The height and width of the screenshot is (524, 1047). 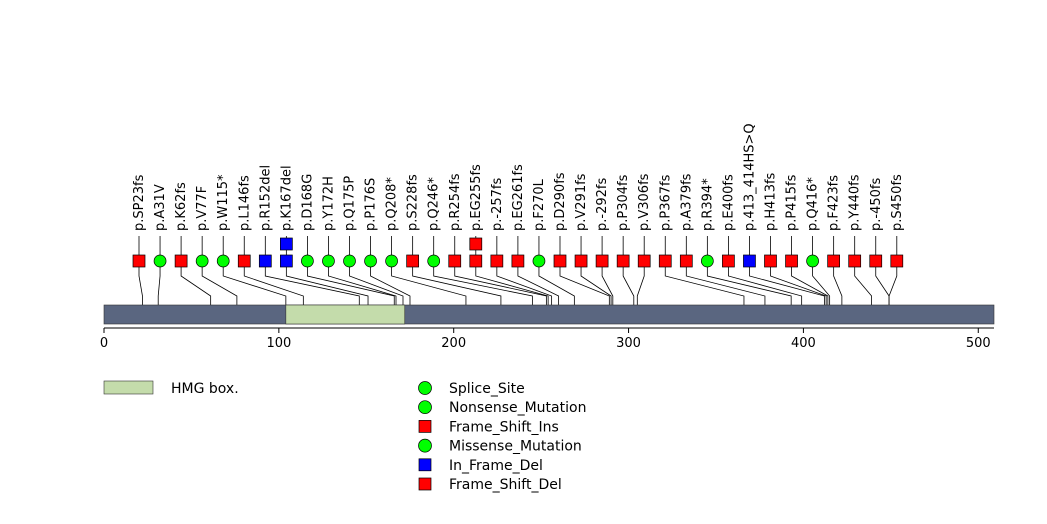 I want to click on mutation-label: p.P304fs, so click(x=623, y=202).